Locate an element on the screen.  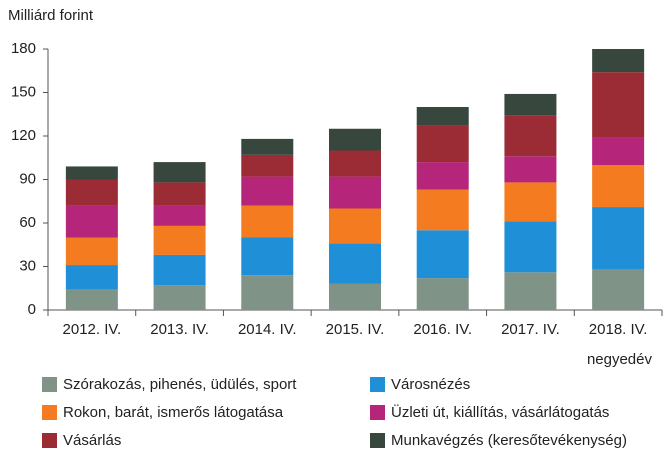
x-tick-label: 2013. IV. is located at coordinates (179, 329).